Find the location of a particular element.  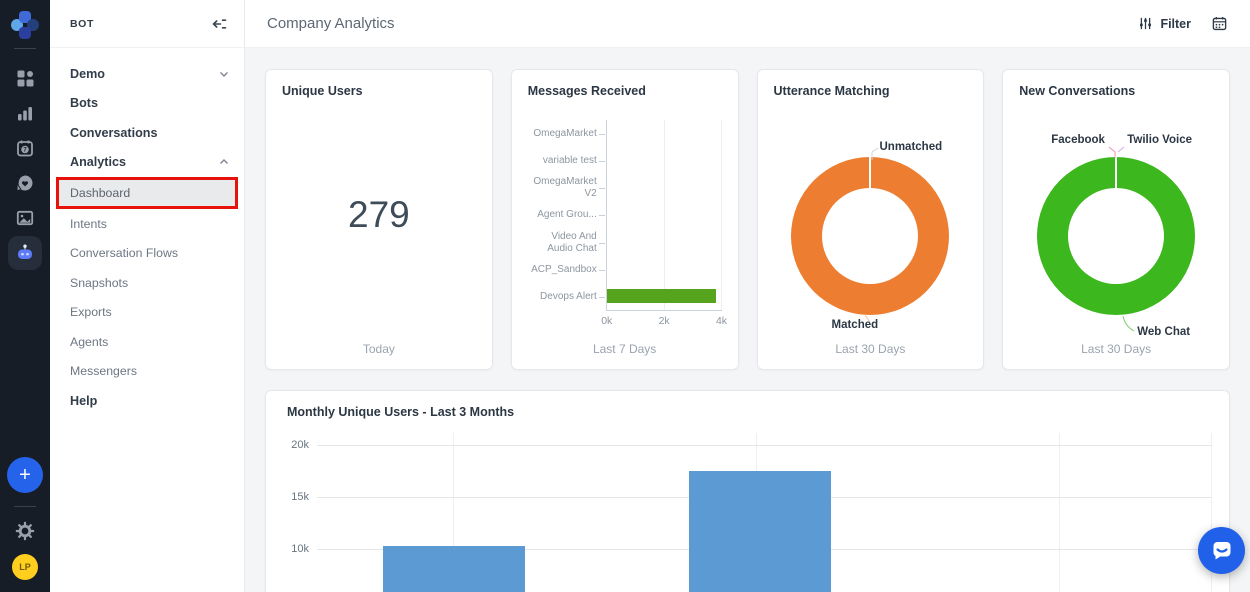

category-label: OmegaMarket is located at coordinates (565, 133).